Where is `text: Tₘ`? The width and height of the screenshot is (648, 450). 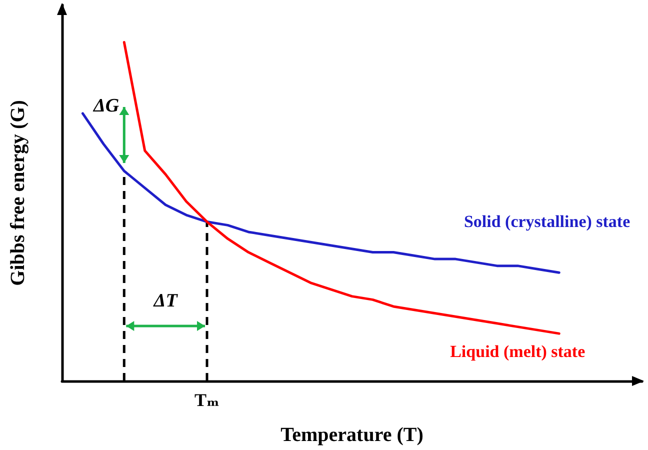
text: Tₘ is located at coordinates (207, 400).